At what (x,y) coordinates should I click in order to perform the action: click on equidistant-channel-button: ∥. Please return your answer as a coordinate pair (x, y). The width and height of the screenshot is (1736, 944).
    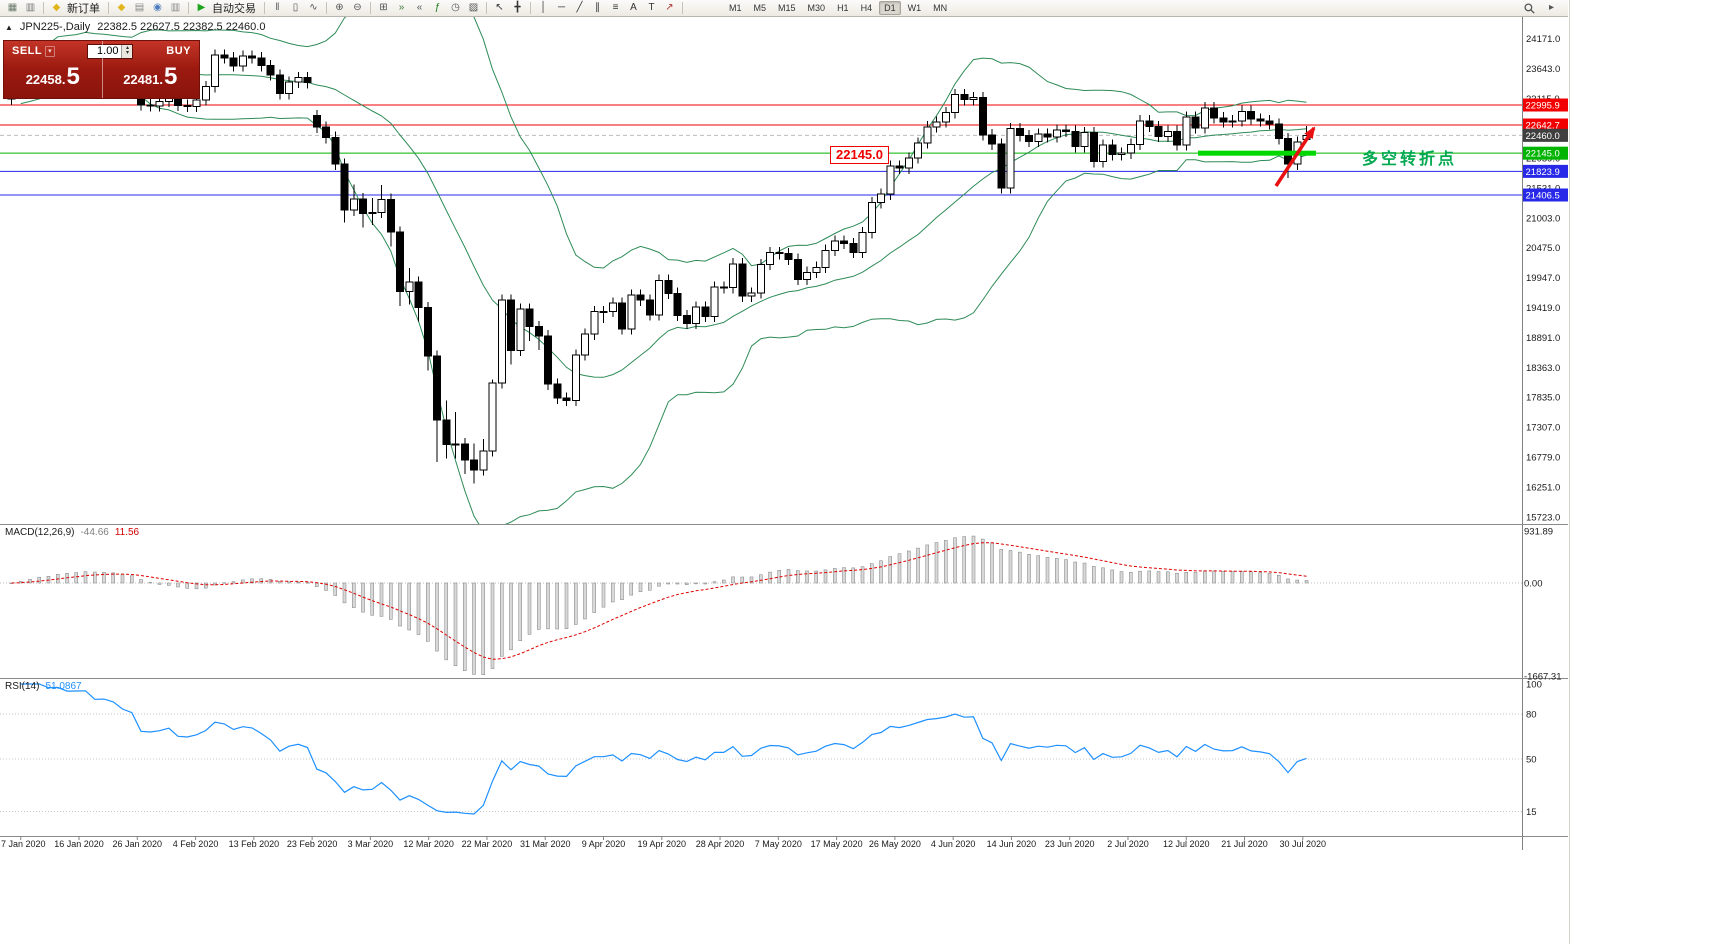
    Looking at the image, I should click on (597, 8).